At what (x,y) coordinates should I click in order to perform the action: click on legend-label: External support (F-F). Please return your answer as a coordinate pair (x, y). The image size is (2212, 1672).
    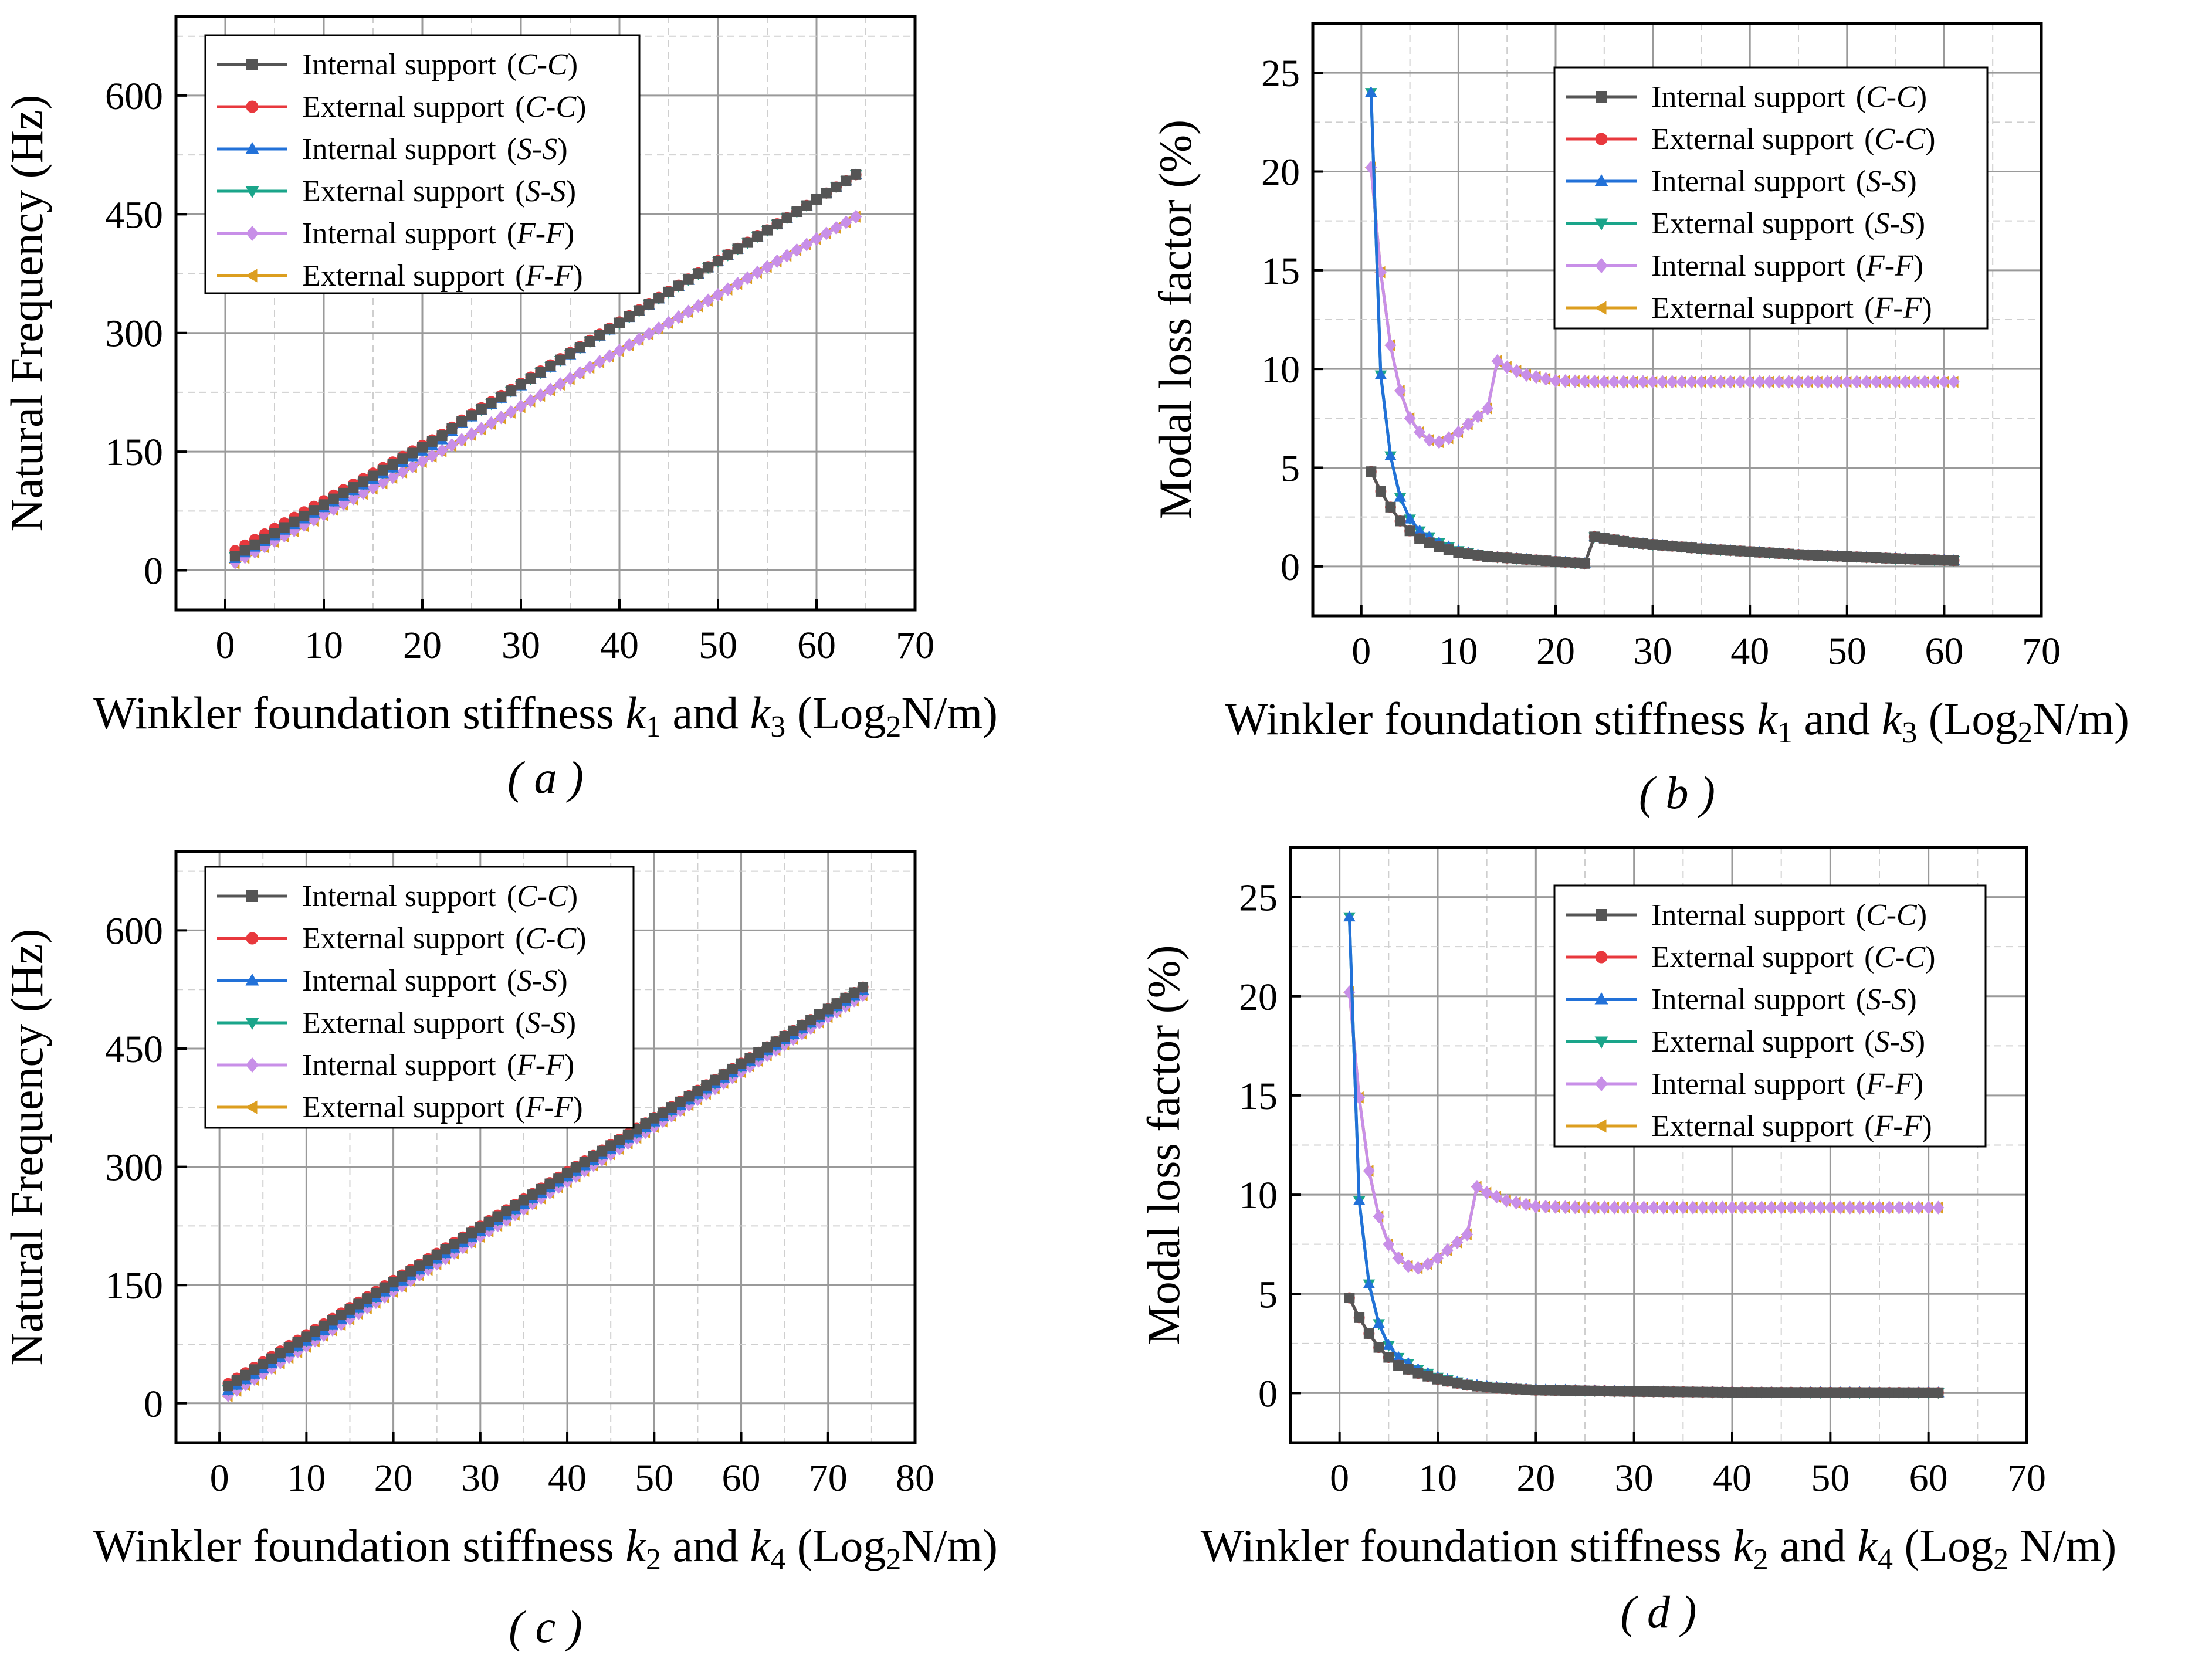
    Looking at the image, I should click on (442, 276).